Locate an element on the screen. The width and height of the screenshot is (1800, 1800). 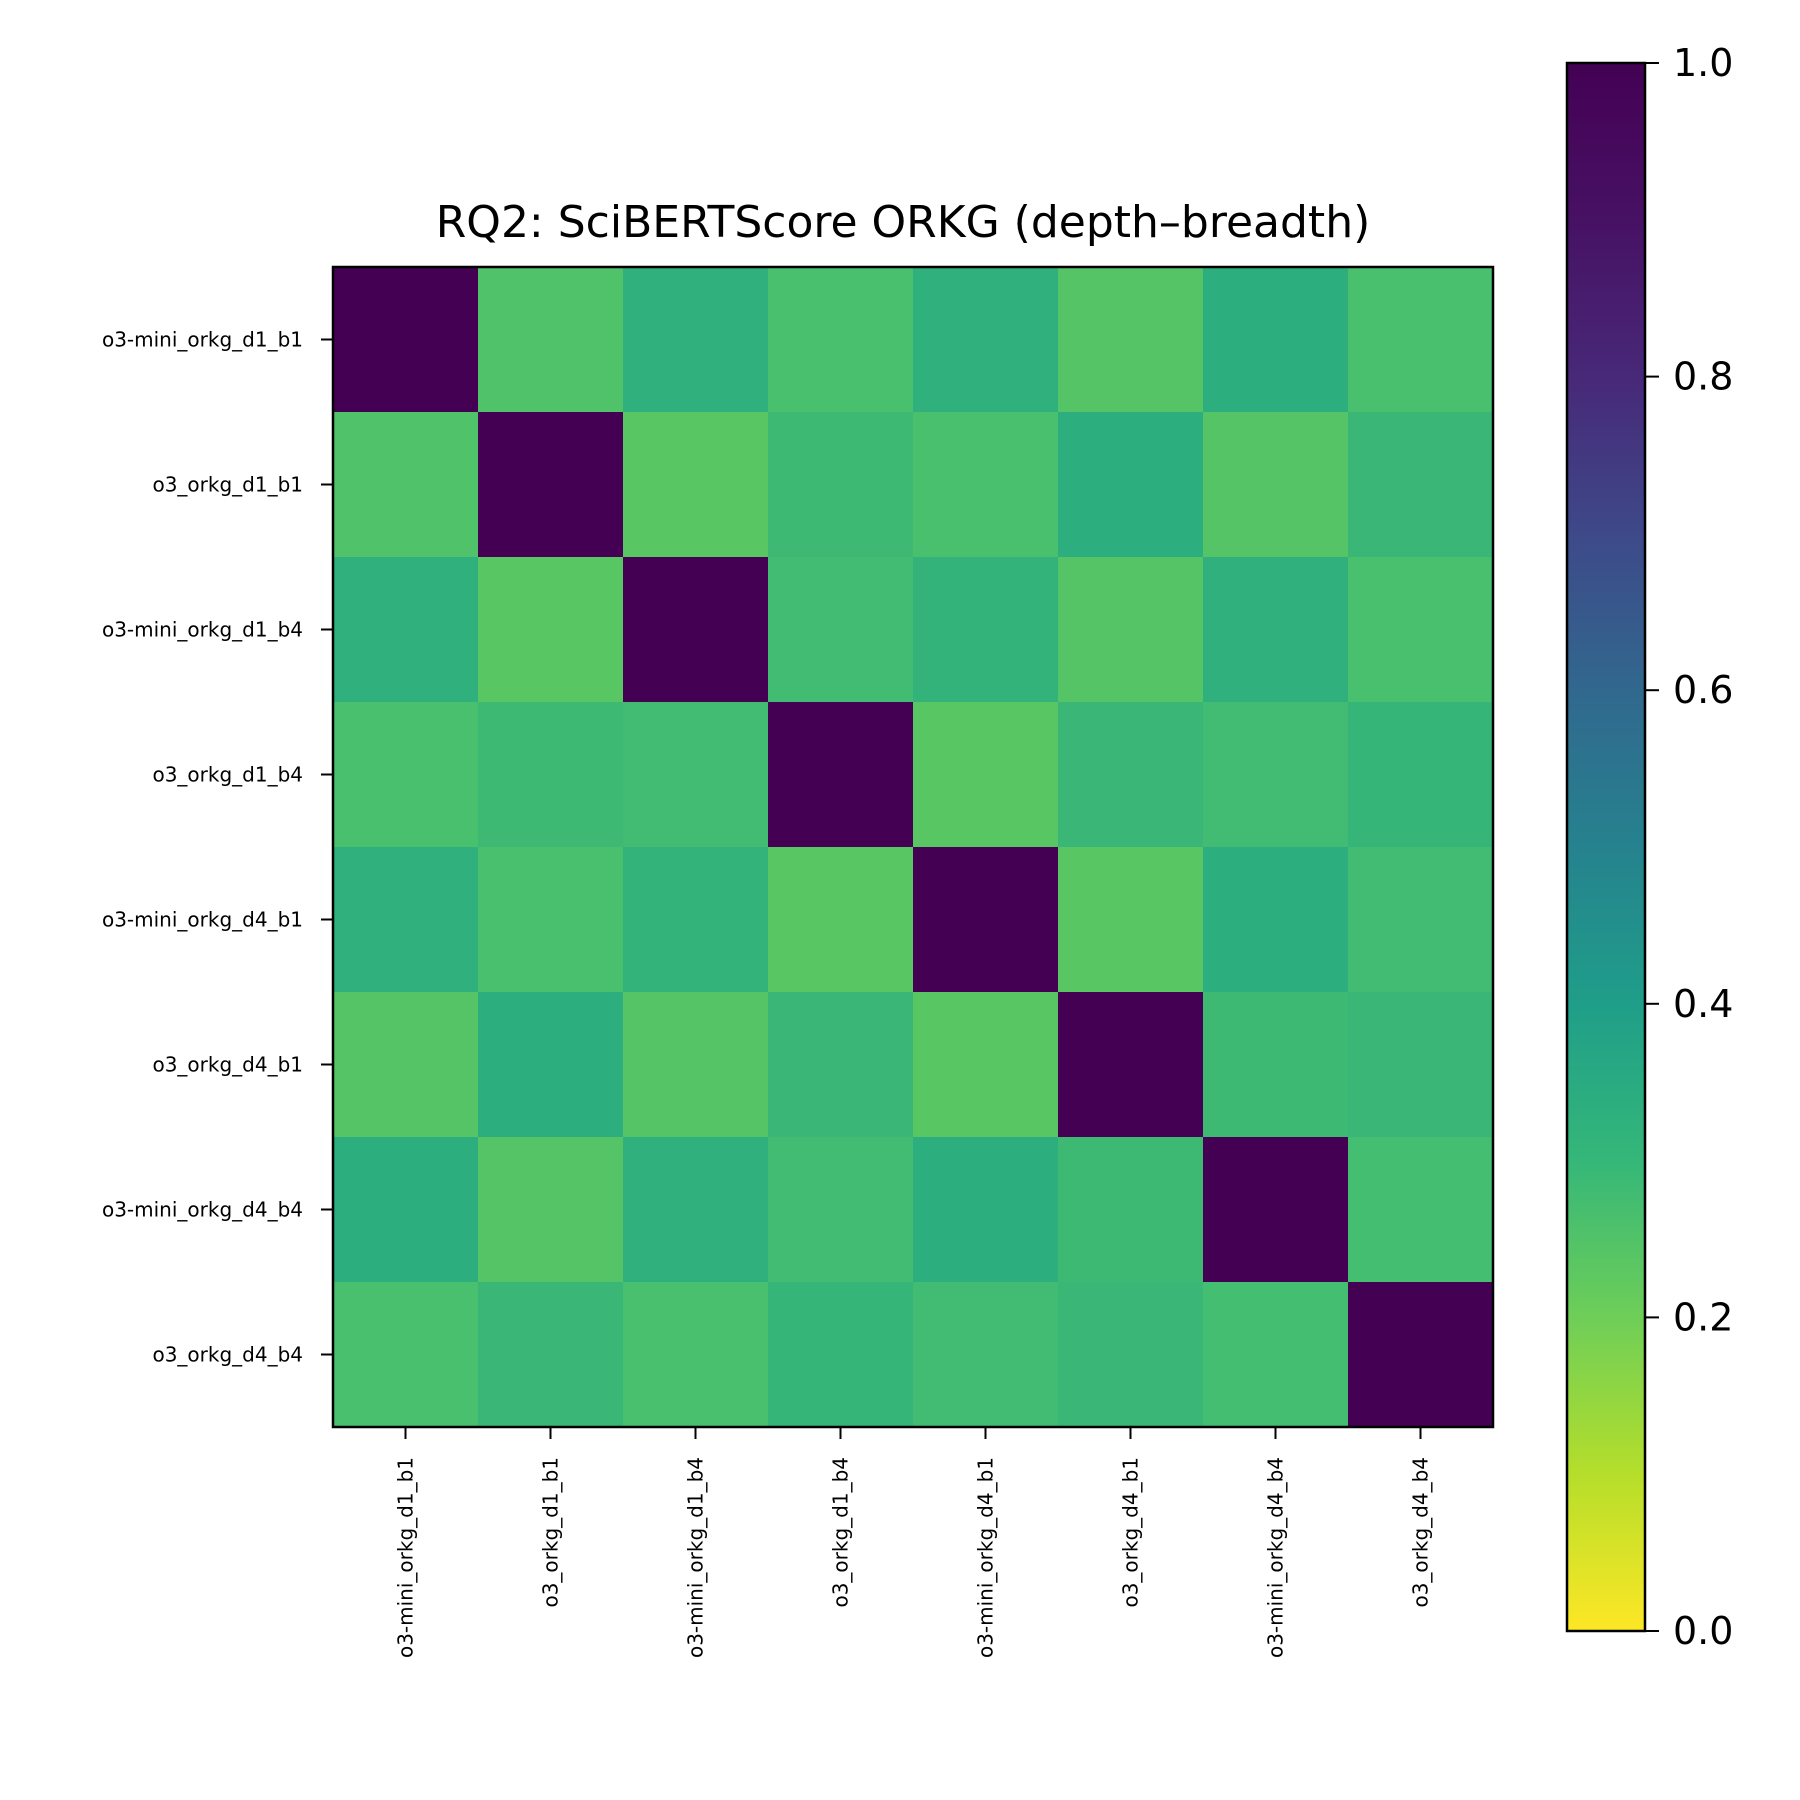
row-tick-label: o3-mini_orkg_d4_b4 is located at coordinates (202, 1210).